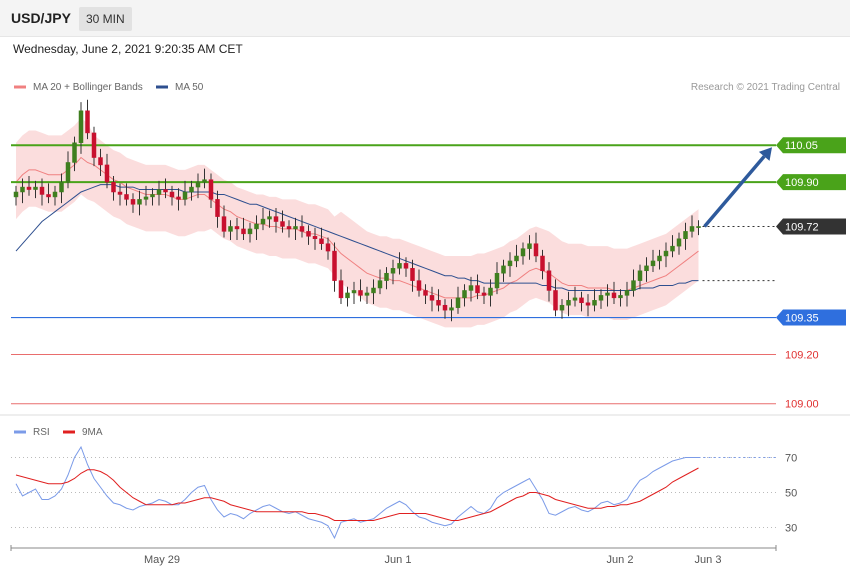 Image resolution: width=850 pixels, height=576 pixels. I want to click on rsi-tick-label: 70, so click(791, 459).